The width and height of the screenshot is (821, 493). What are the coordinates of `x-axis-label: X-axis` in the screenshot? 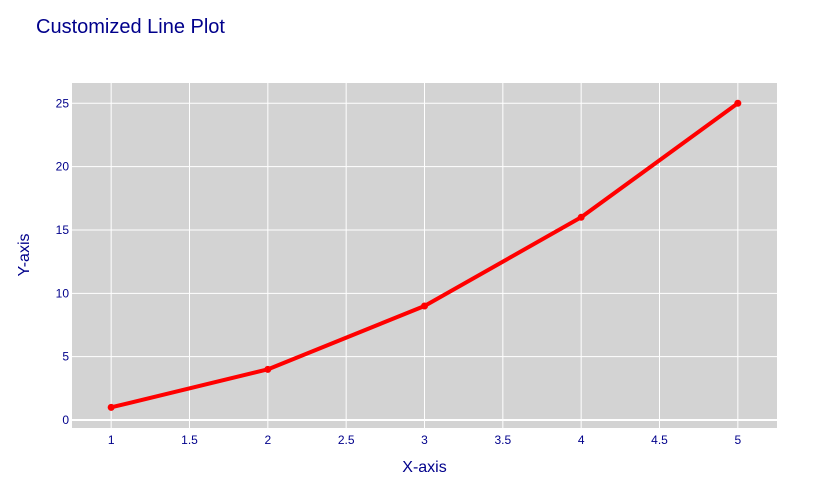 It's located at (424, 467).